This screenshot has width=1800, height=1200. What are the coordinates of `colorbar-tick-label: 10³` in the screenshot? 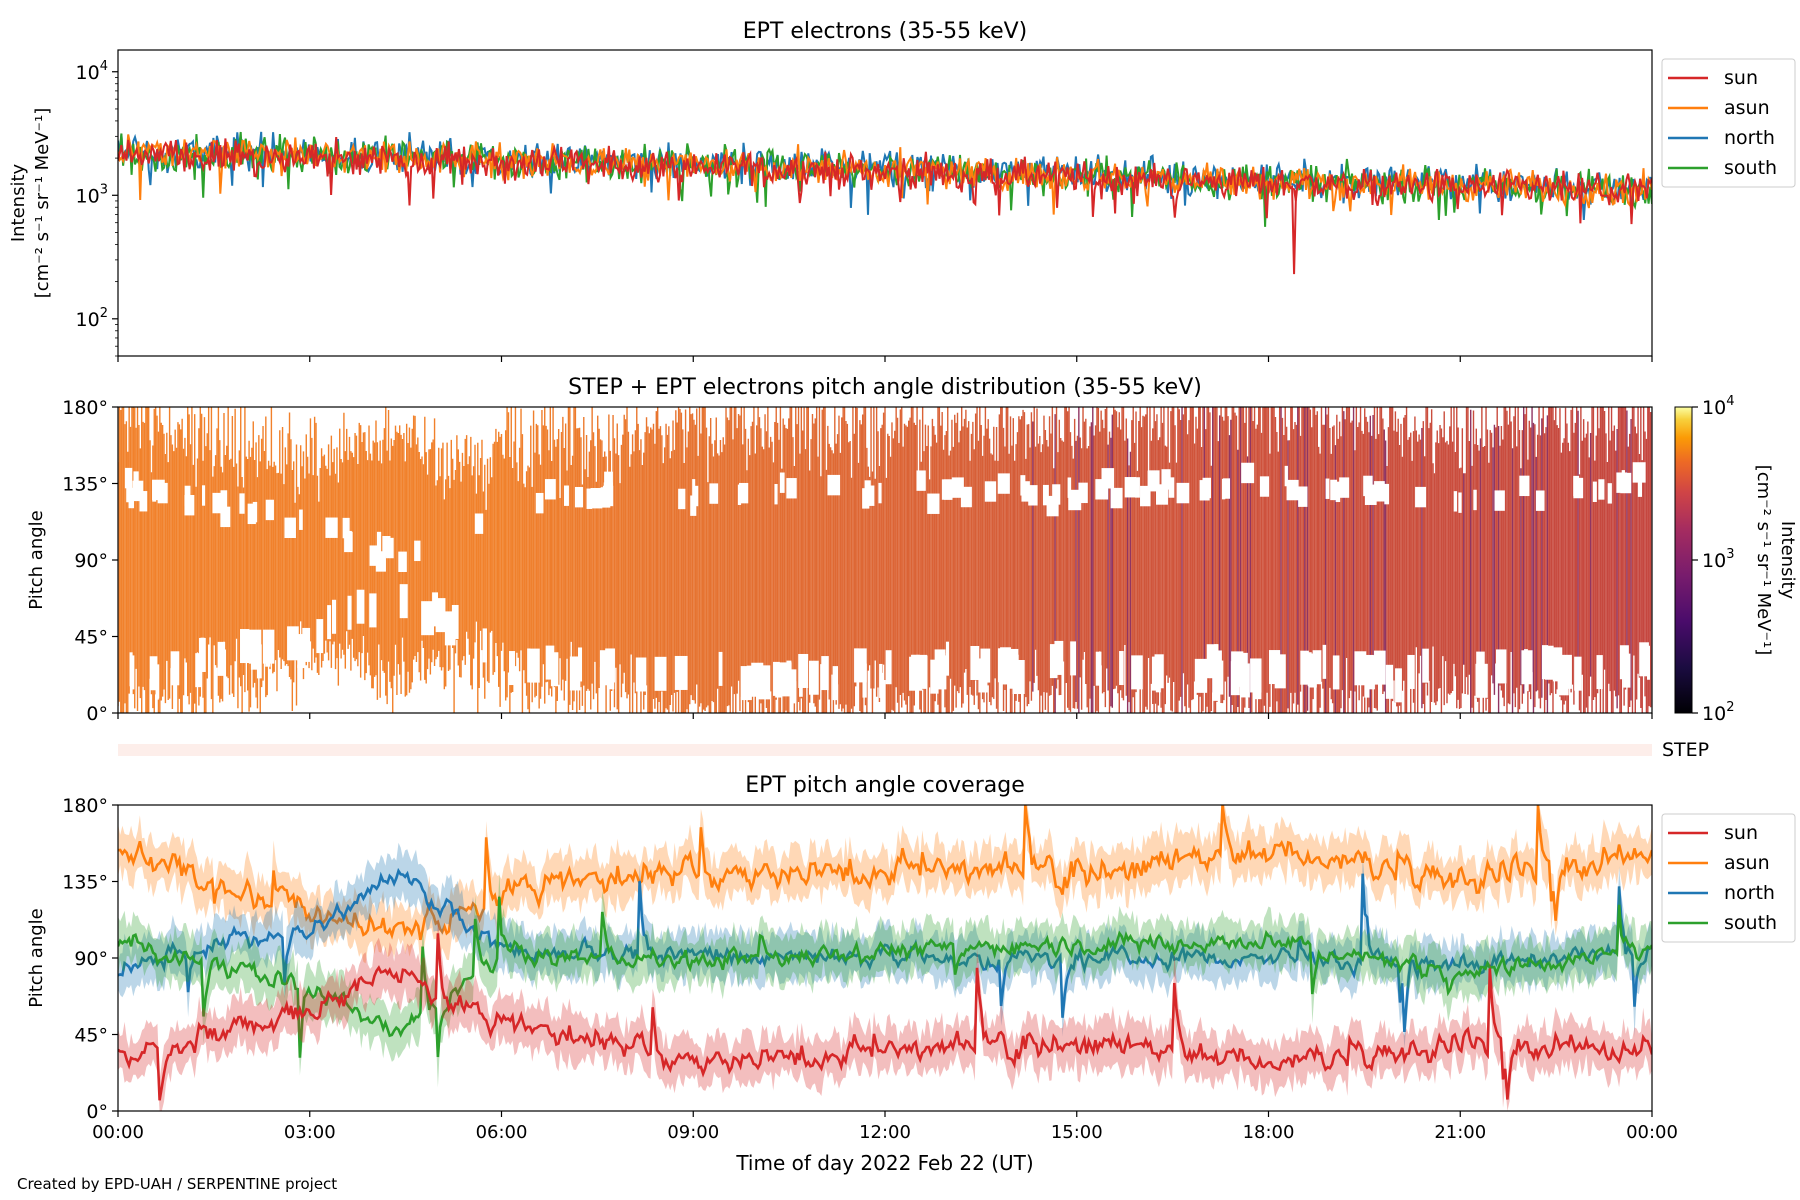 It's located at (1718, 559).